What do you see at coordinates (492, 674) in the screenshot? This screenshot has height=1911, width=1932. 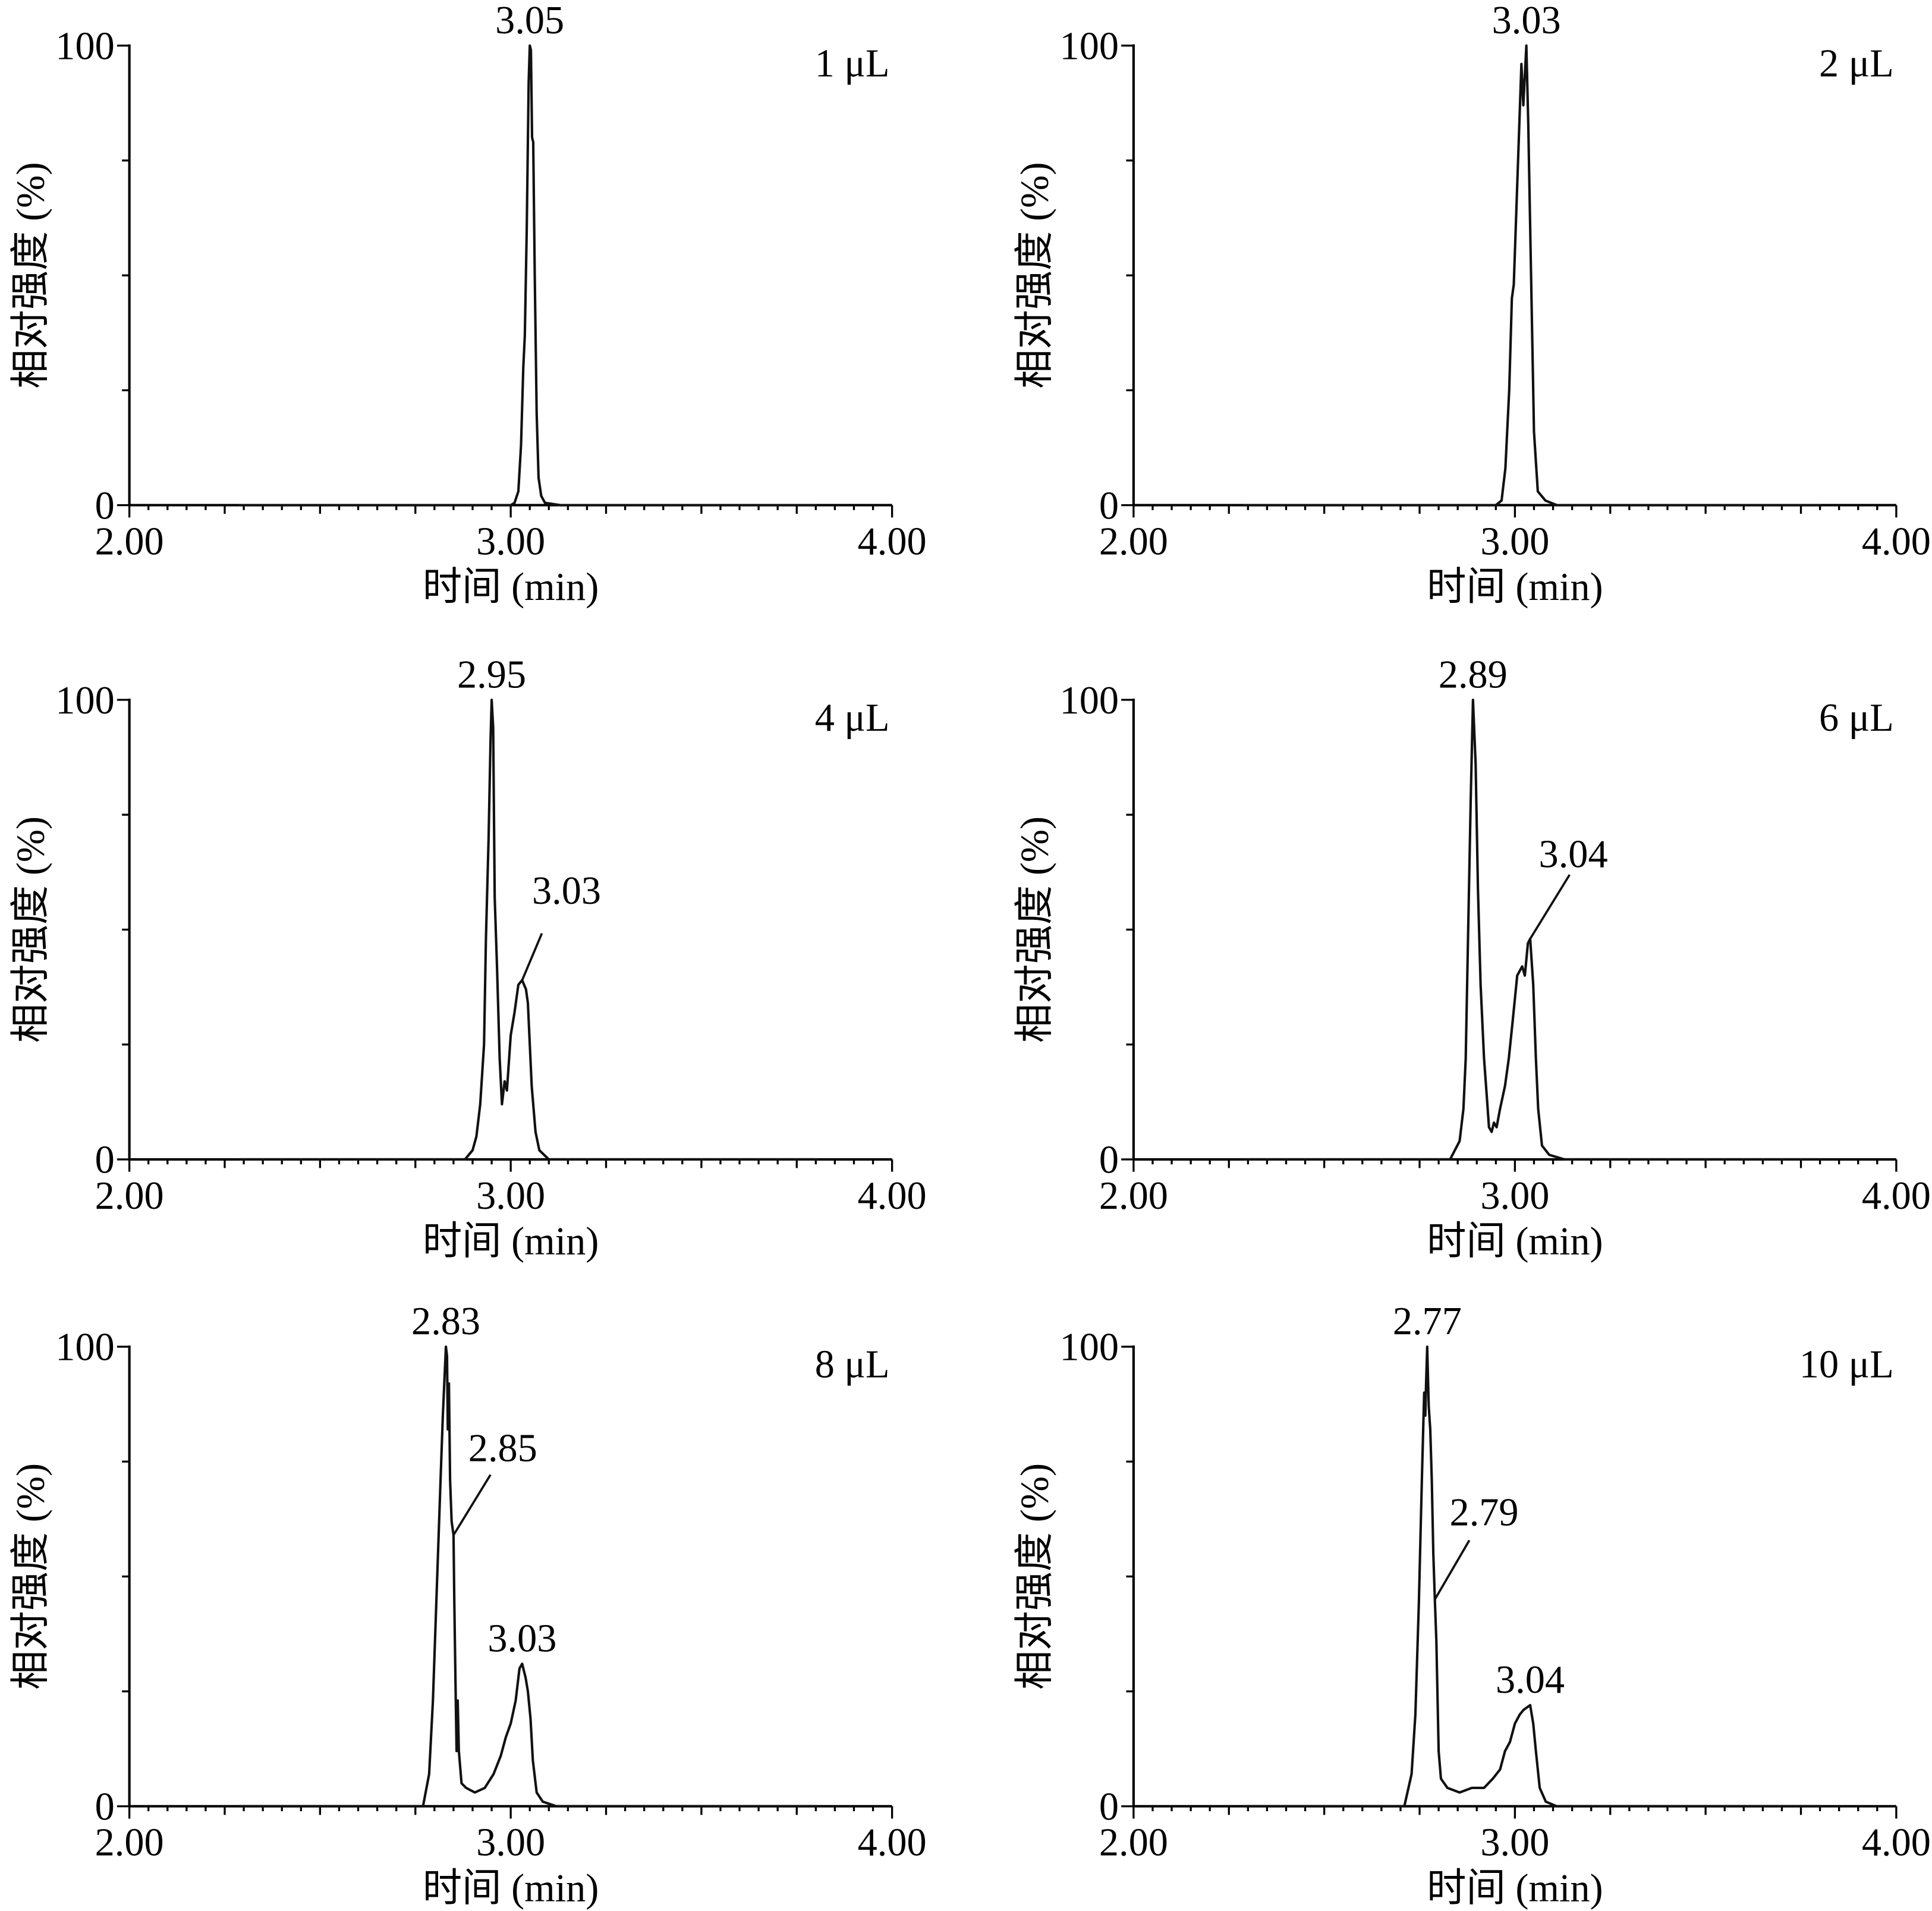 I see `peak-label: 2.95` at bounding box center [492, 674].